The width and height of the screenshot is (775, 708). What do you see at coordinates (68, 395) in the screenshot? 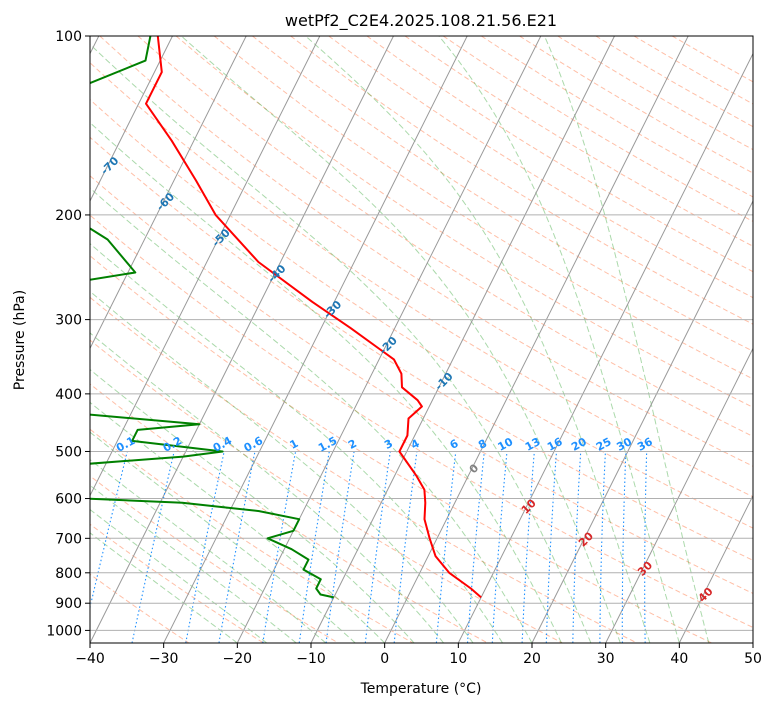
I see `y-tick-label: 400` at bounding box center [68, 395].